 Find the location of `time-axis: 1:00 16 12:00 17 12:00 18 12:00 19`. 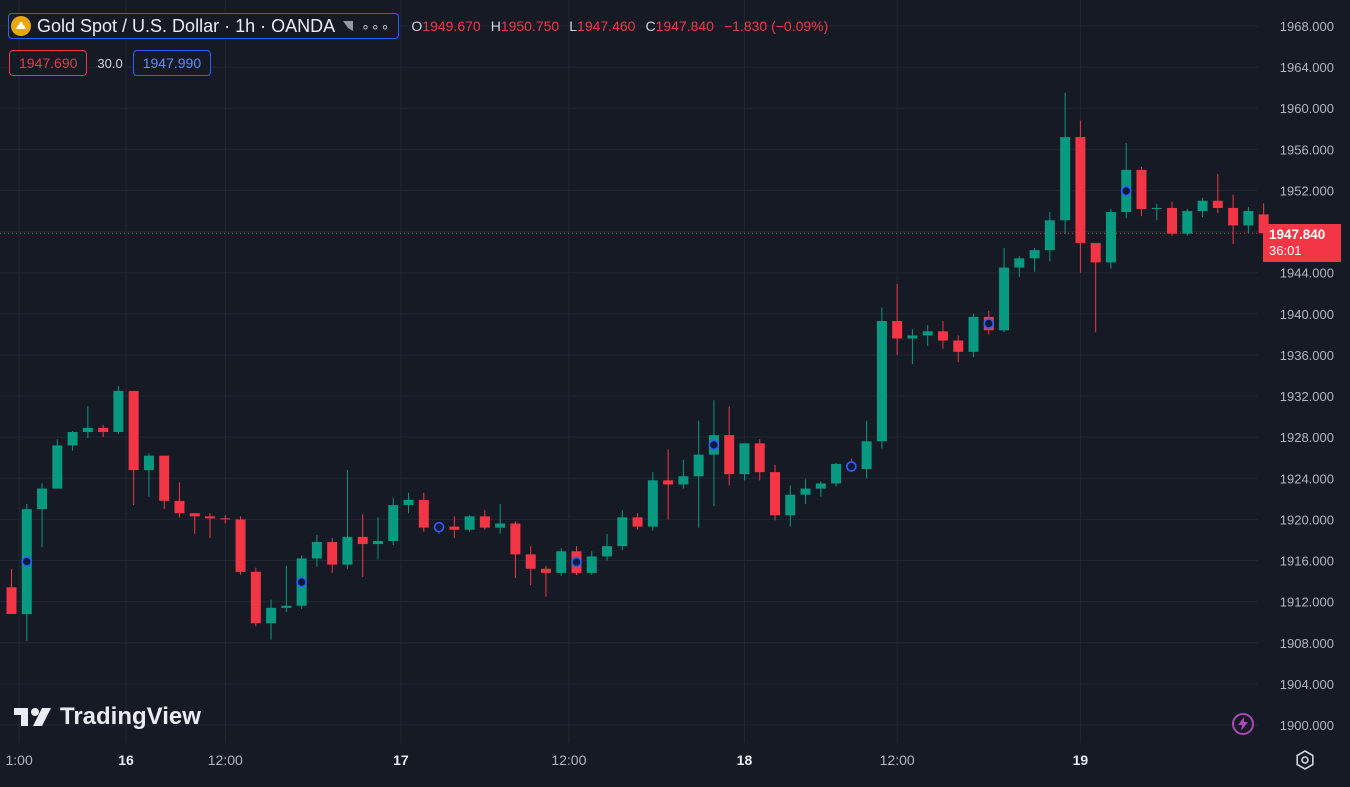

time-axis: 1:00 16 12:00 17 12:00 18 12:00 19 is located at coordinates (547, 760).